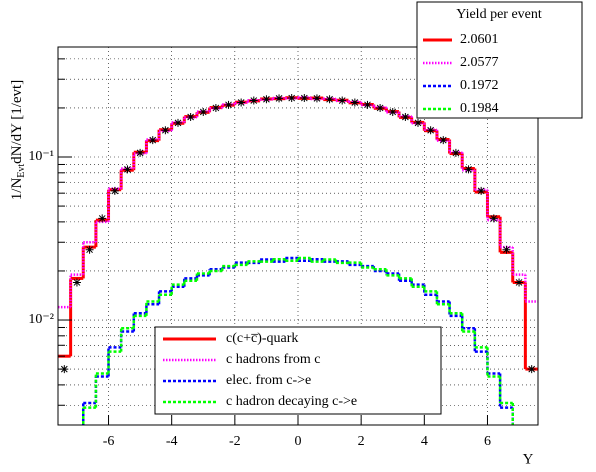  What do you see at coordinates (273, 359) in the screenshot?
I see `legend-label: c hadrons from c` at bounding box center [273, 359].